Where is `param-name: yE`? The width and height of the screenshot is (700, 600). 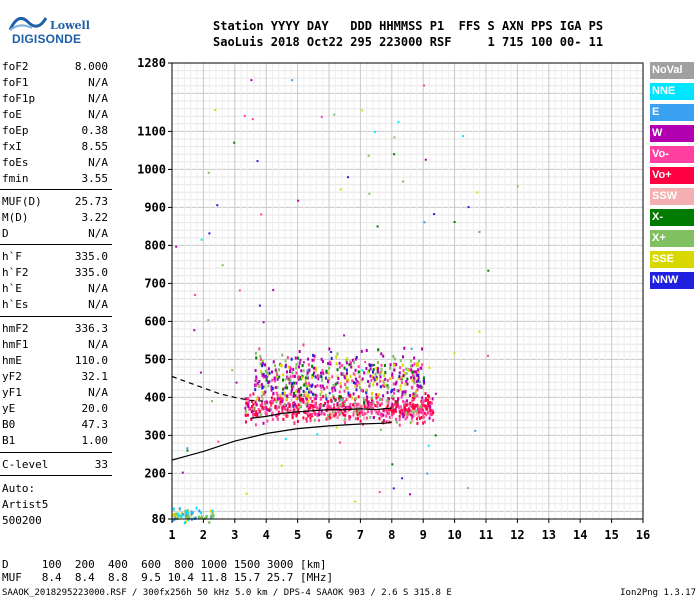
param-name: yE is located at coordinates (9, 408).